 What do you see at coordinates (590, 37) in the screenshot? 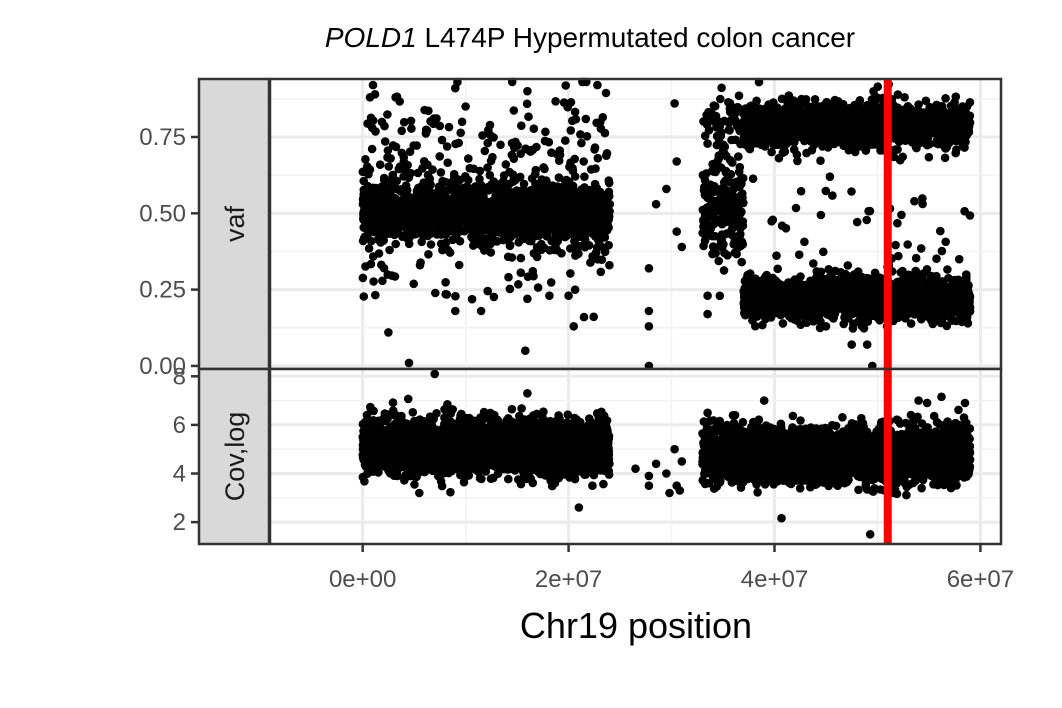
I see `chart-title: POLD1 L474P Hypermutated colon cancer` at bounding box center [590, 37].